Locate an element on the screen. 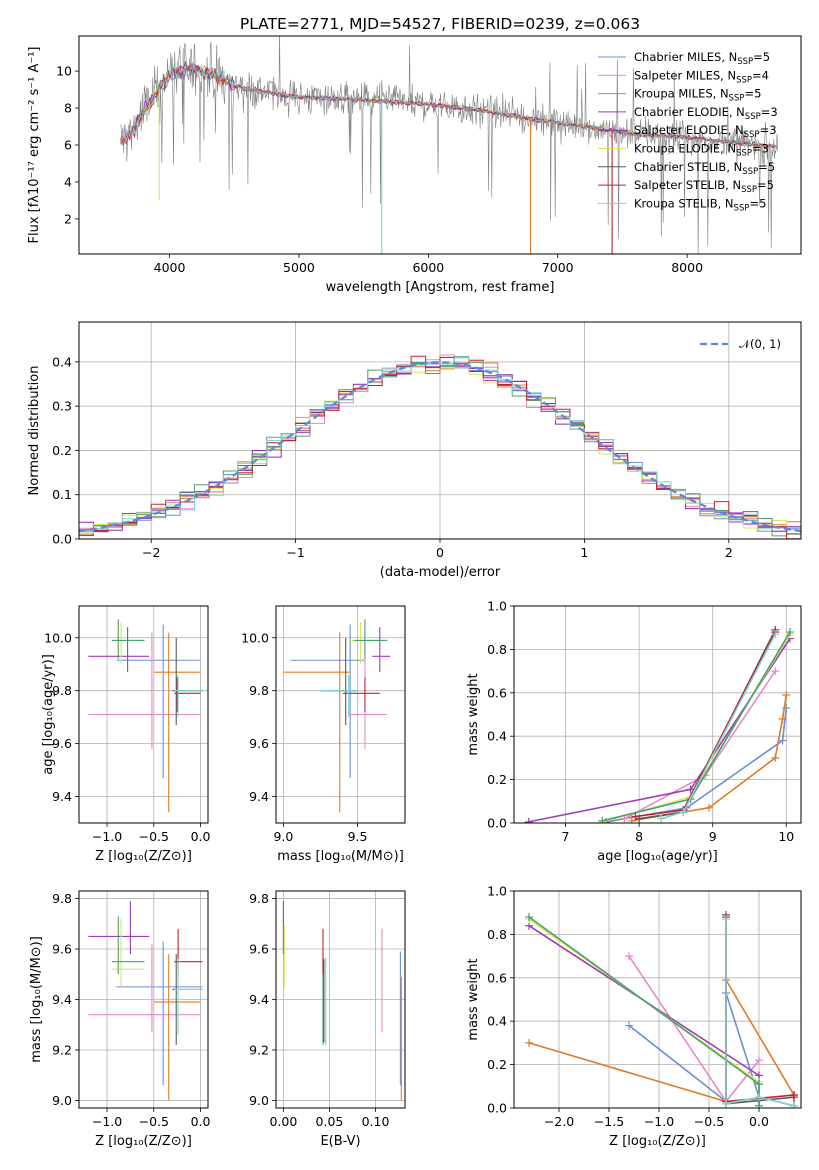 The image size is (819, 1170). x-tick-label: 5000 is located at coordinates (299, 267).